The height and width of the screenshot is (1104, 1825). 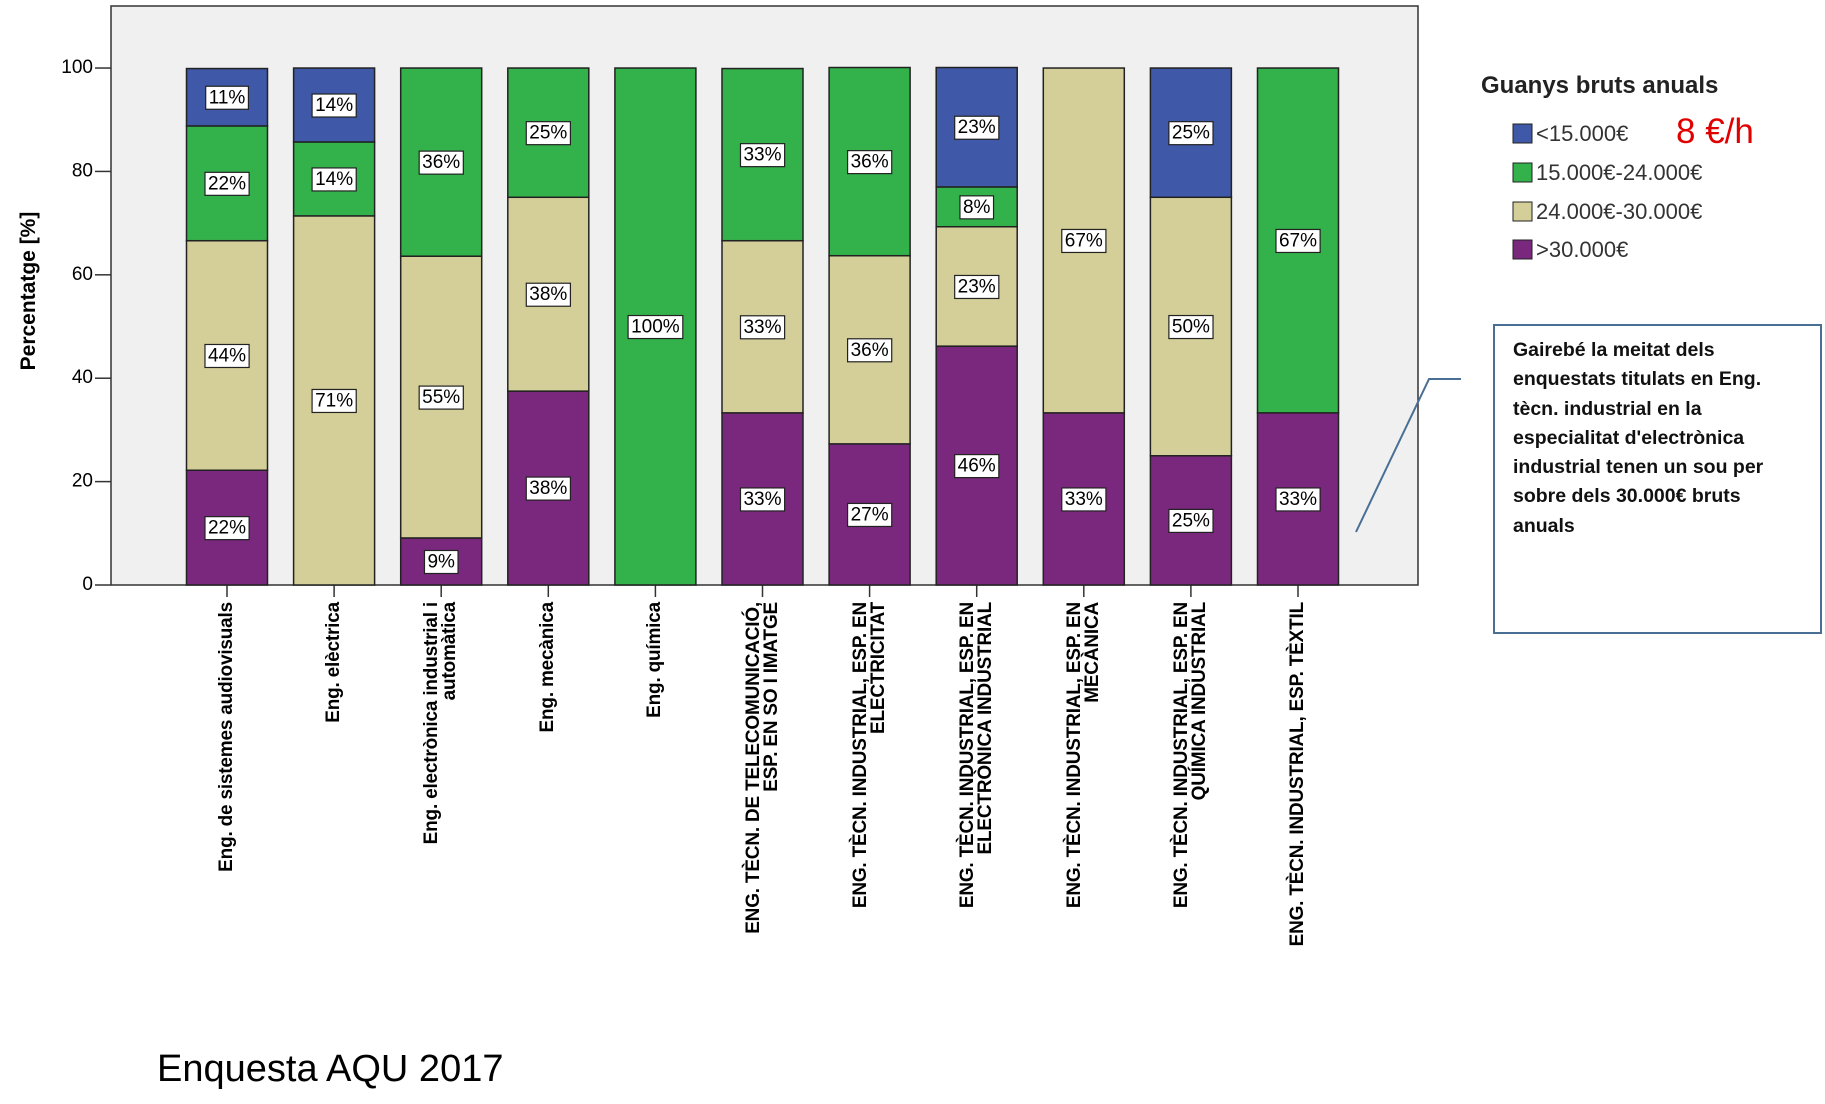 I want to click on y-tick-label: 0, so click(x=87, y=584).